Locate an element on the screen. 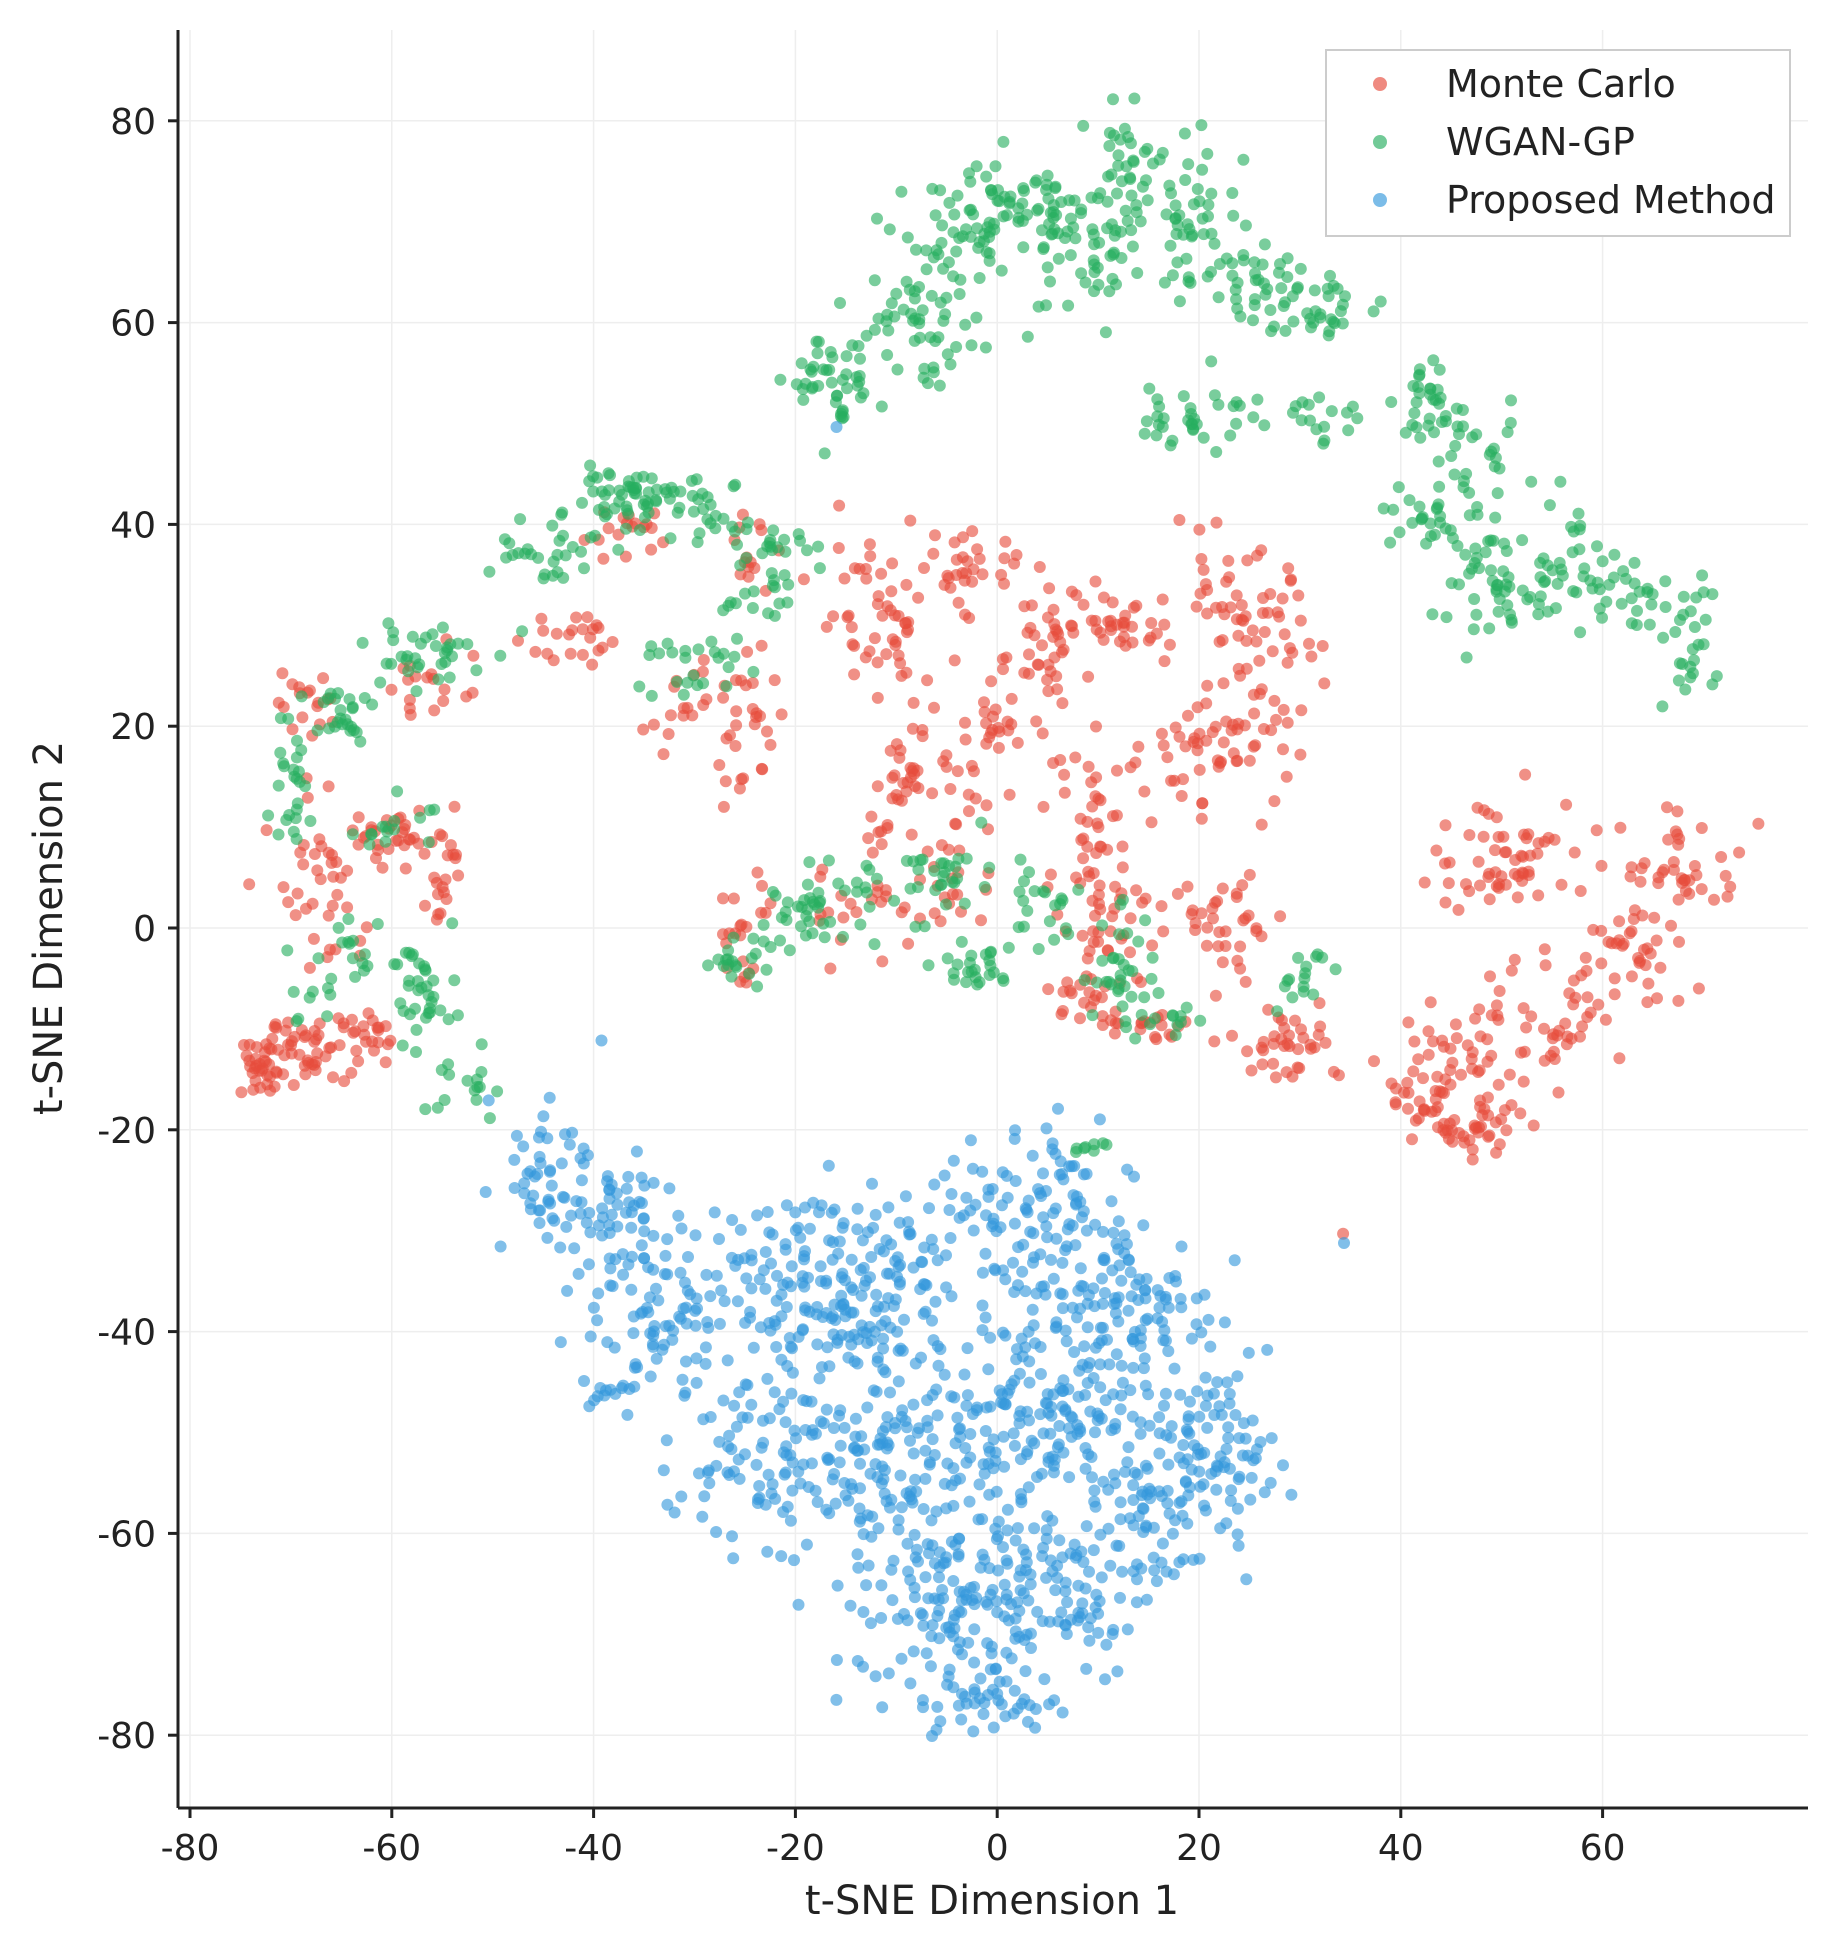  y-tick-label: -20 is located at coordinates (126, 1131).